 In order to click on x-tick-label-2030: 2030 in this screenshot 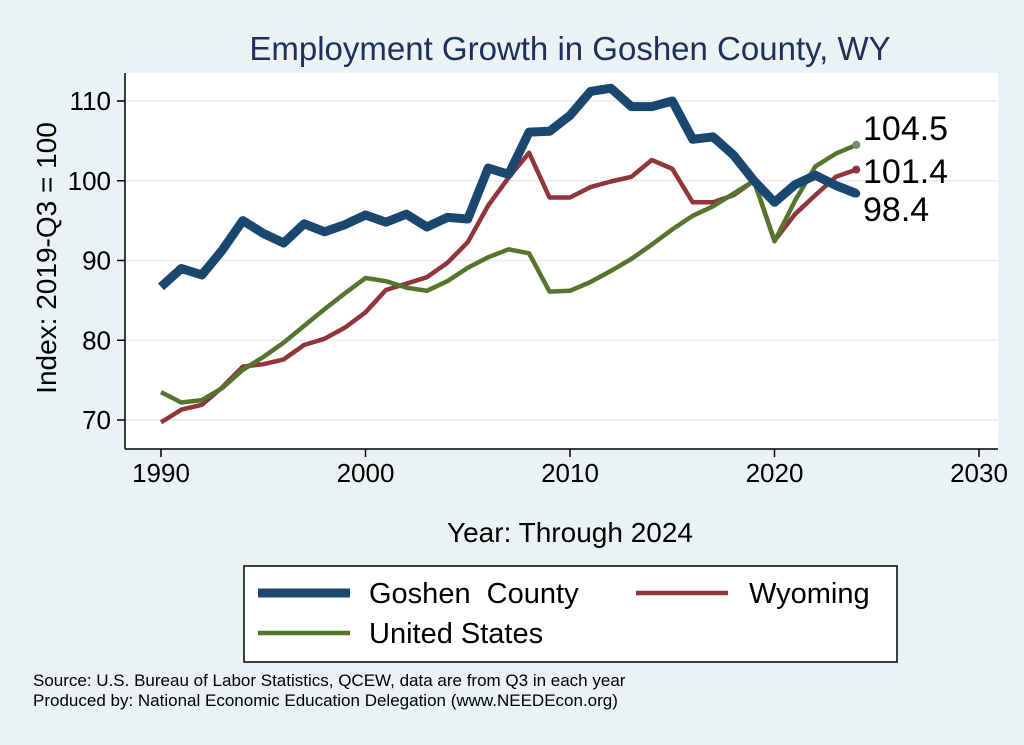, I will do `click(979, 473)`.